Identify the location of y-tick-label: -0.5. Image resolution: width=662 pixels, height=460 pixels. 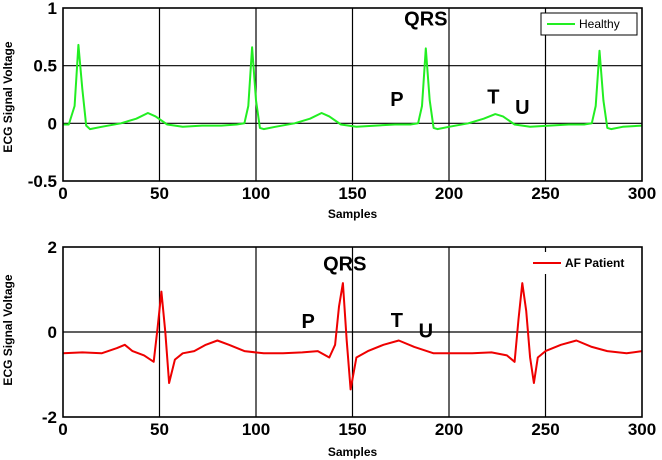
(42, 181).